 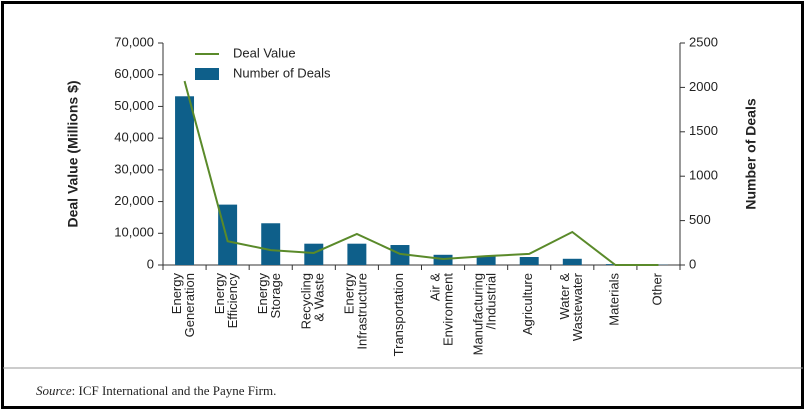 I want to click on x-tick-label-line: Generation, so click(x=189, y=305).